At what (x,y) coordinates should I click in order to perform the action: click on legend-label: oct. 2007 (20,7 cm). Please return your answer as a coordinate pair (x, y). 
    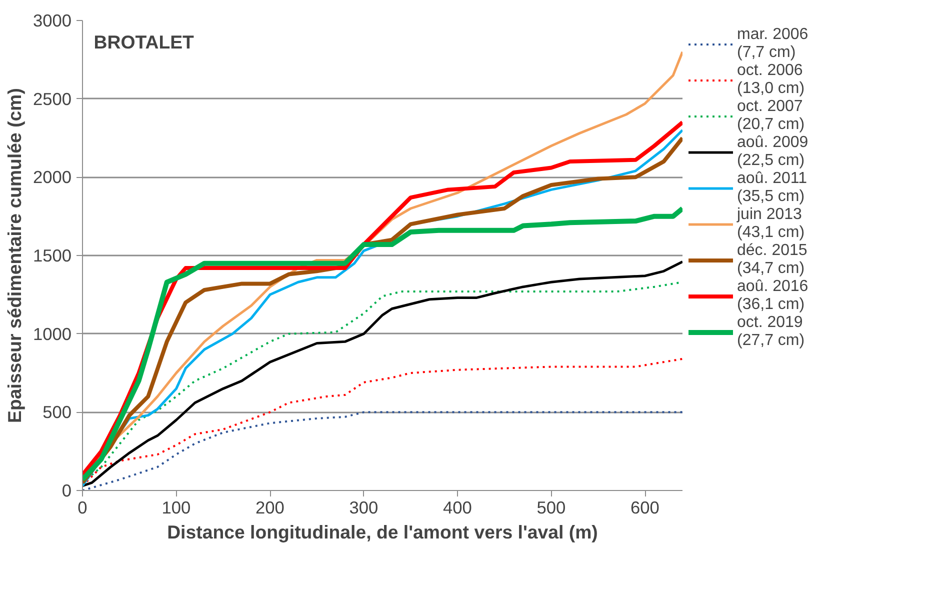
    Looking at the image, I should click on (771, 116).